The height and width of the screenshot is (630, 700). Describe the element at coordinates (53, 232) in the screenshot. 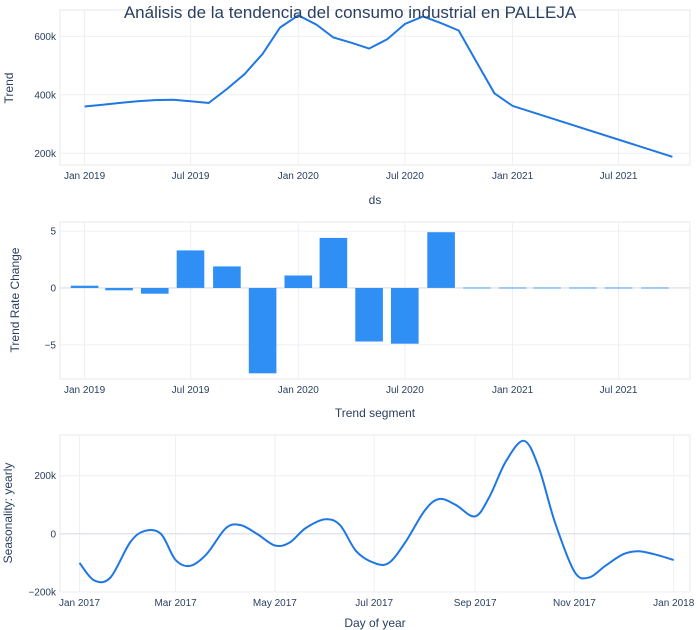

I see `trend-rate-change-y-tick-label: 5` at that location.